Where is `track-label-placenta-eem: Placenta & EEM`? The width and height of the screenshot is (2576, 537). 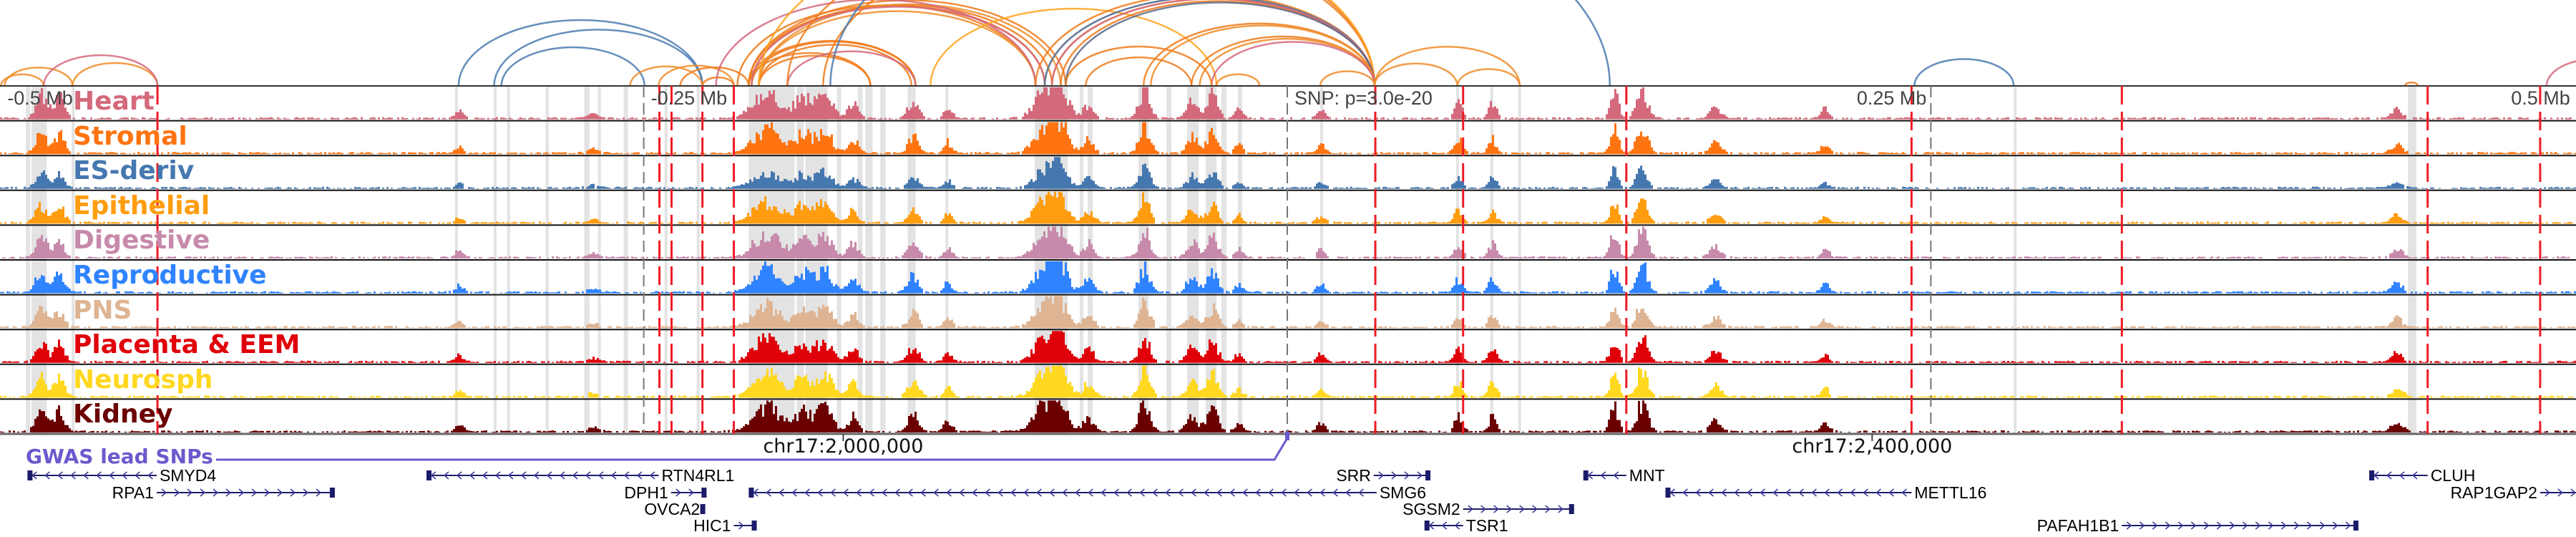
track-label-placenta-eem: Placenta & EEM is located at coordinates (187, 345).